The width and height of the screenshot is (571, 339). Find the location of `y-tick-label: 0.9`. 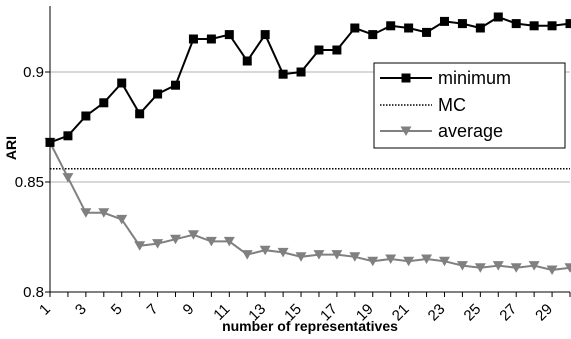

y-tick-label: 0.9 is located at coordinates (33, 72).